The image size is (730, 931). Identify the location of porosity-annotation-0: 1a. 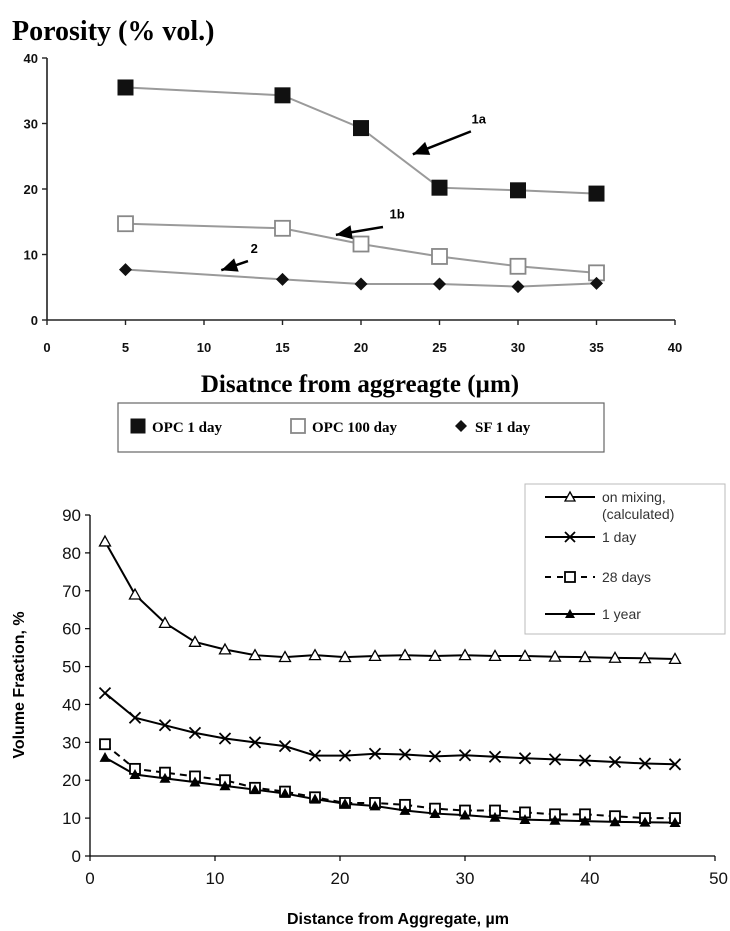
(479, 119).